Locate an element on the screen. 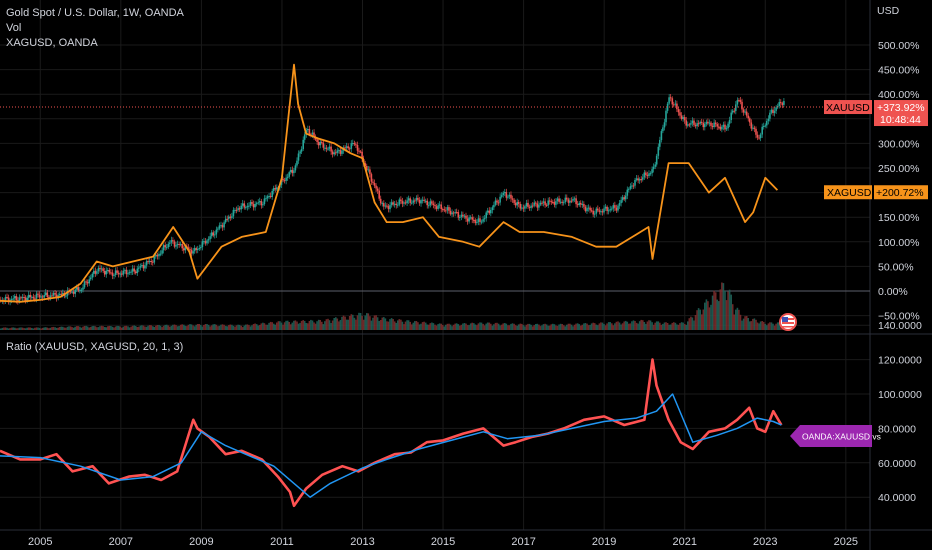 The height and width of the screenshot is (550, 932). ratio-legend: Ratio (XAUUSD, XAGUSD, 20, 1, 3) is located at coordinates (95, 347).